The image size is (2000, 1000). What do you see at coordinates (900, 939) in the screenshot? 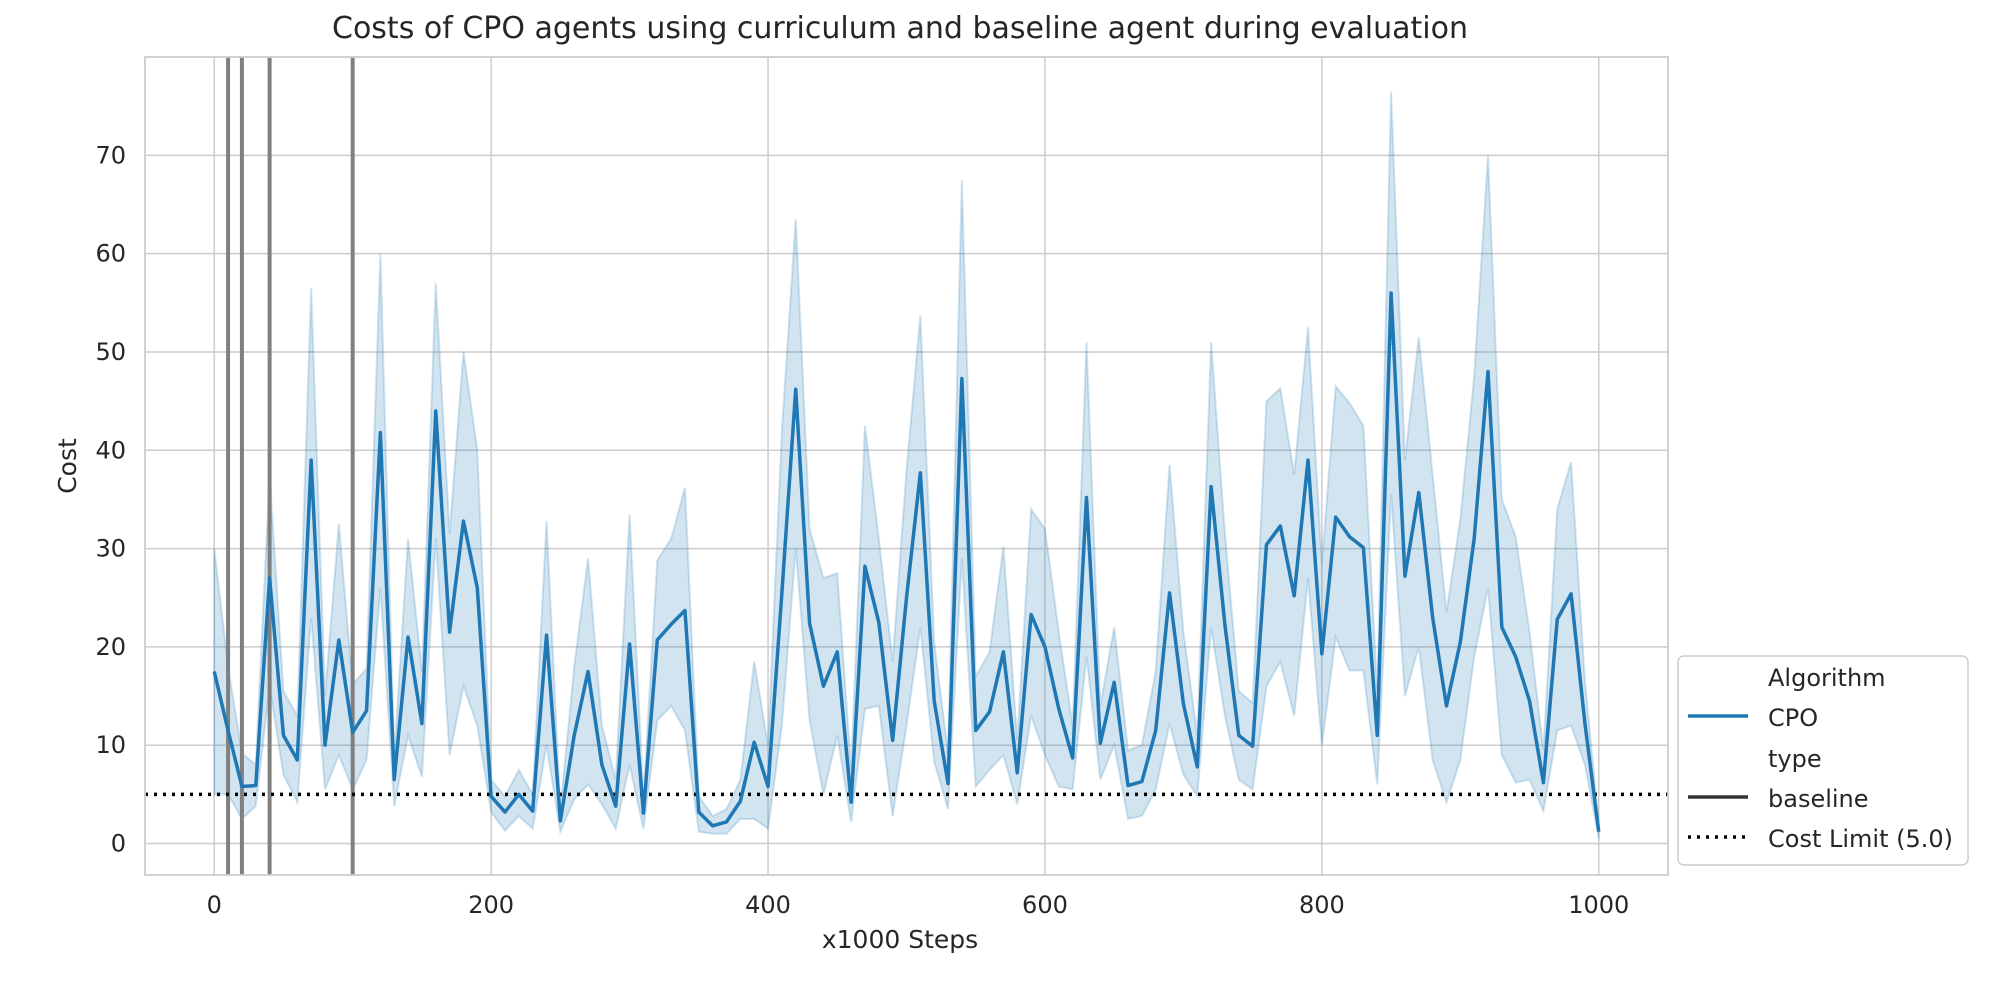
I see `x-axis-label: x1000 Steps` at bounding box center [900, 939].